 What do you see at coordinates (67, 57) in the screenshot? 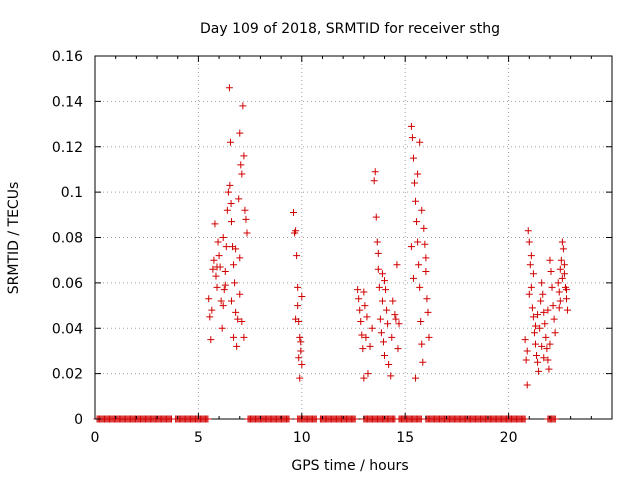
I see `y-tick-label: 0.16` at bounding box center [67, 57].